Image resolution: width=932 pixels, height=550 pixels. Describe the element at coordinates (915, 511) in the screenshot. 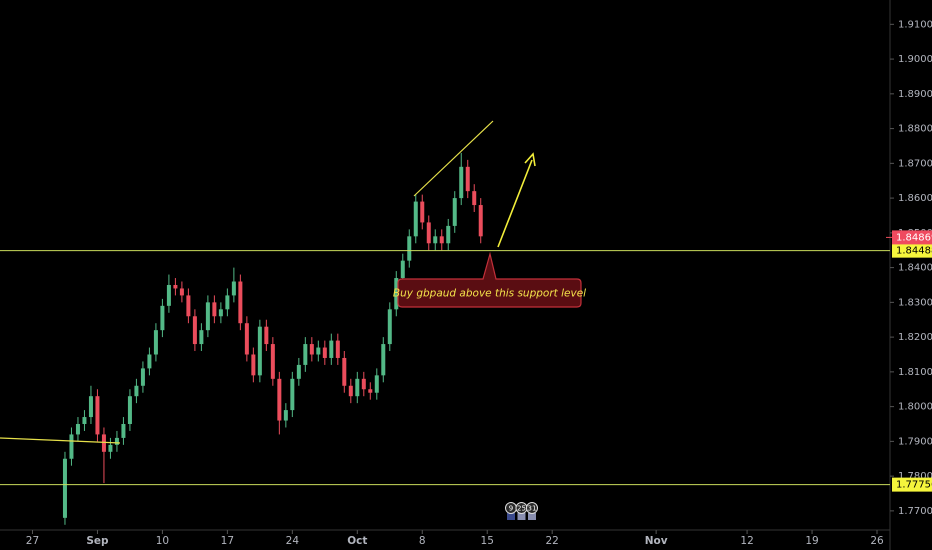

I see `y-tick-label: 1.77000` at that location.